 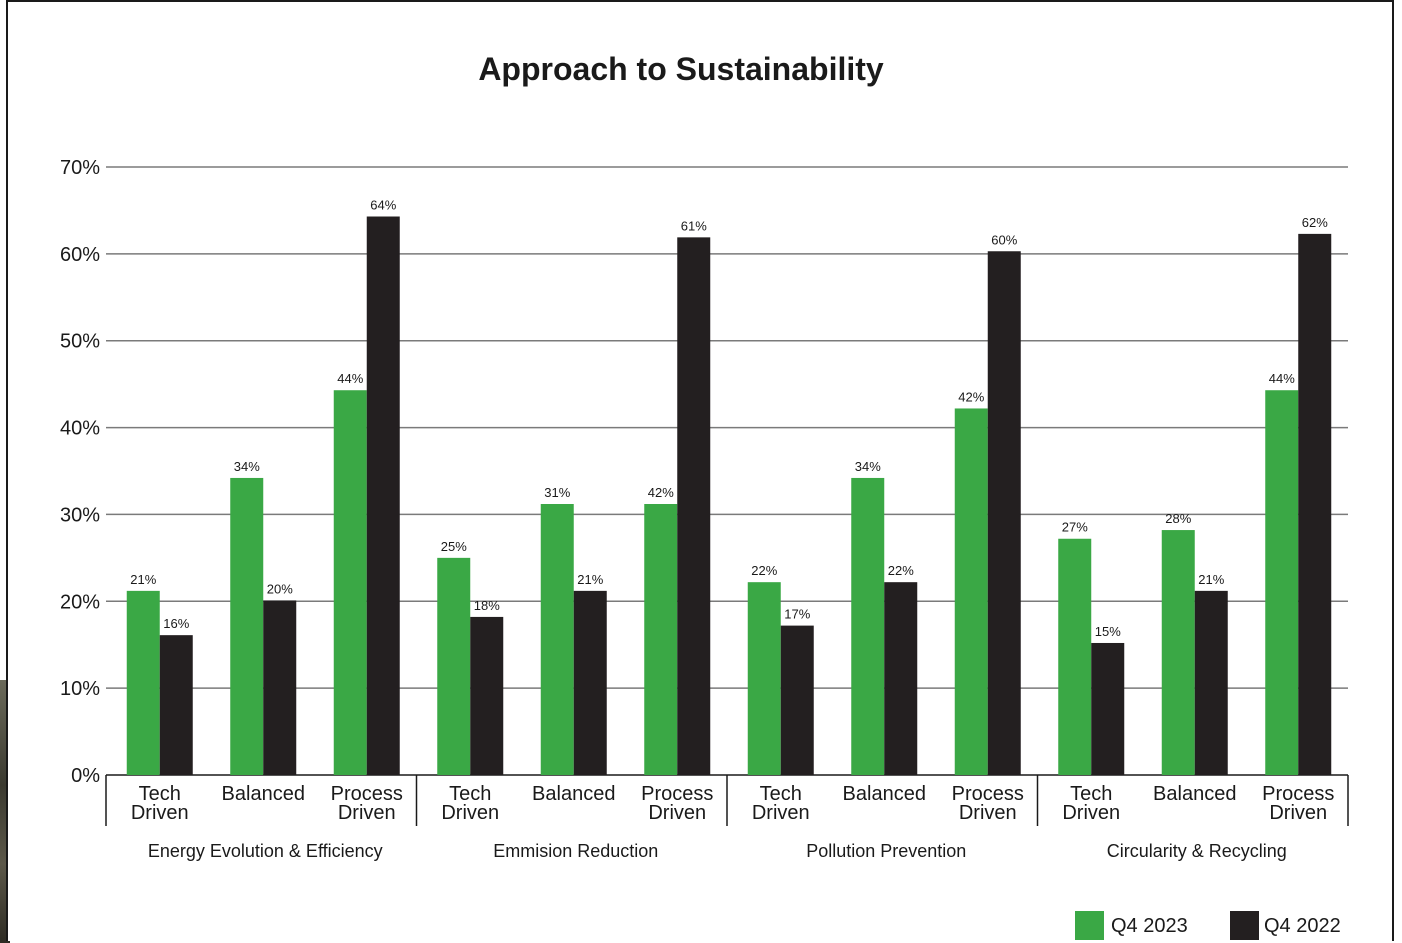 What do you see at coordinates (1244, 925) in the screenshot?
I see `legend-swatch-q4-2022` at bounding box center [1244, 925].